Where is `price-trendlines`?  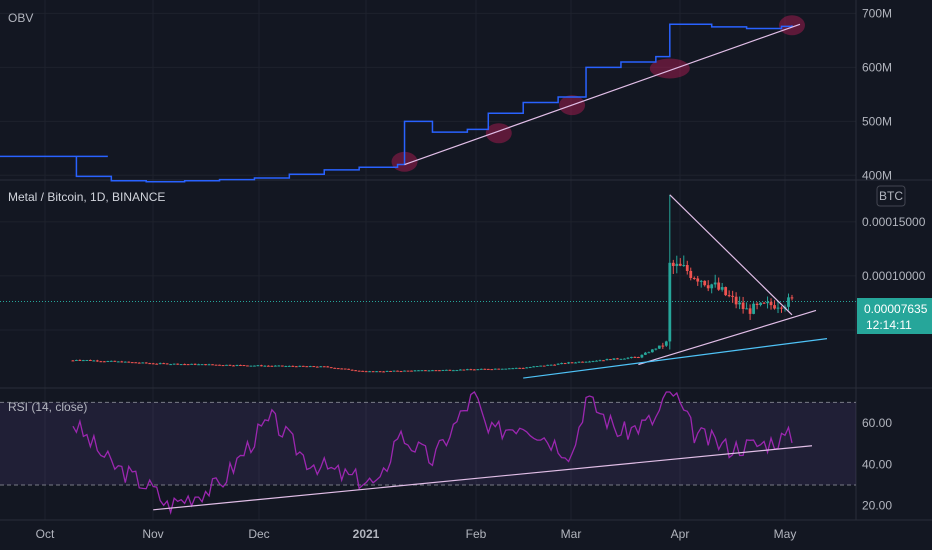
price-trendlines is located at coordinates (675, 286).